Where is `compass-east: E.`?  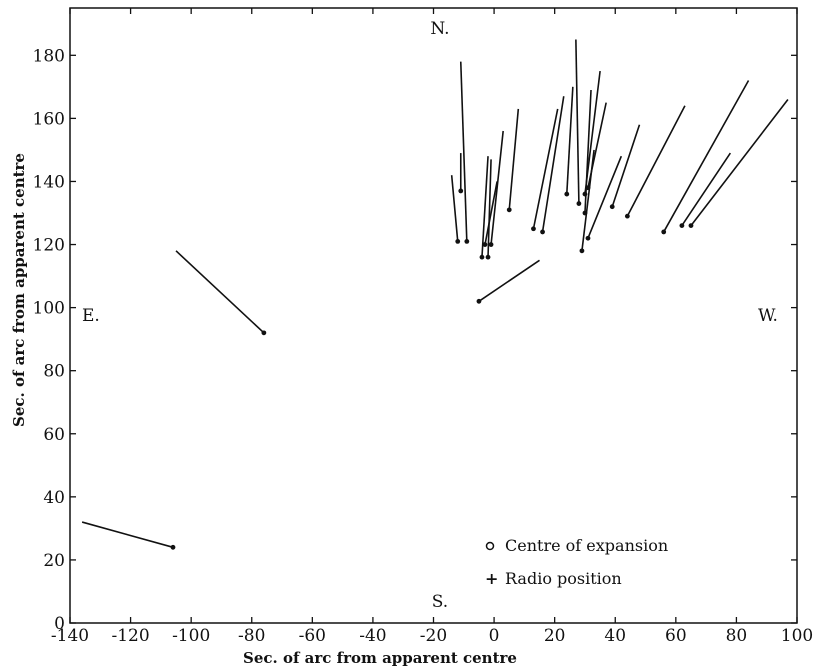 compass-east: E. is located at coordinates (91, 316).